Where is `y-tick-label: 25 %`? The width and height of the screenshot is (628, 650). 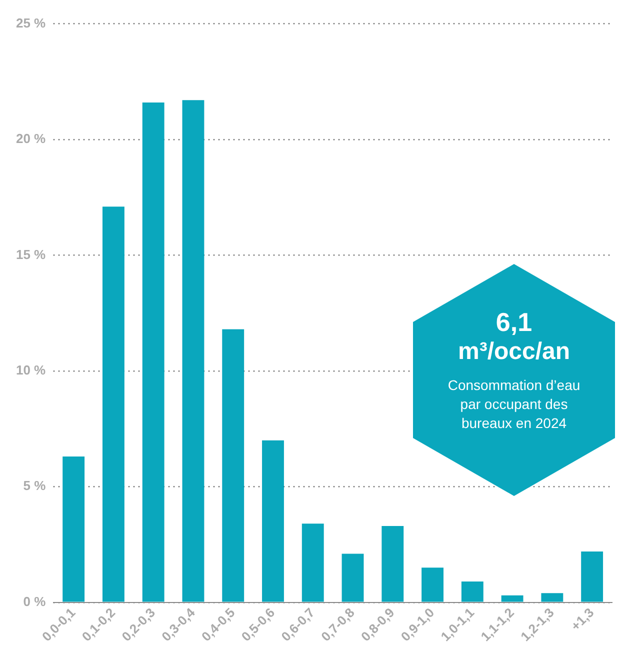 y-tick-label: 25 % is located at coordinates (31, 22).